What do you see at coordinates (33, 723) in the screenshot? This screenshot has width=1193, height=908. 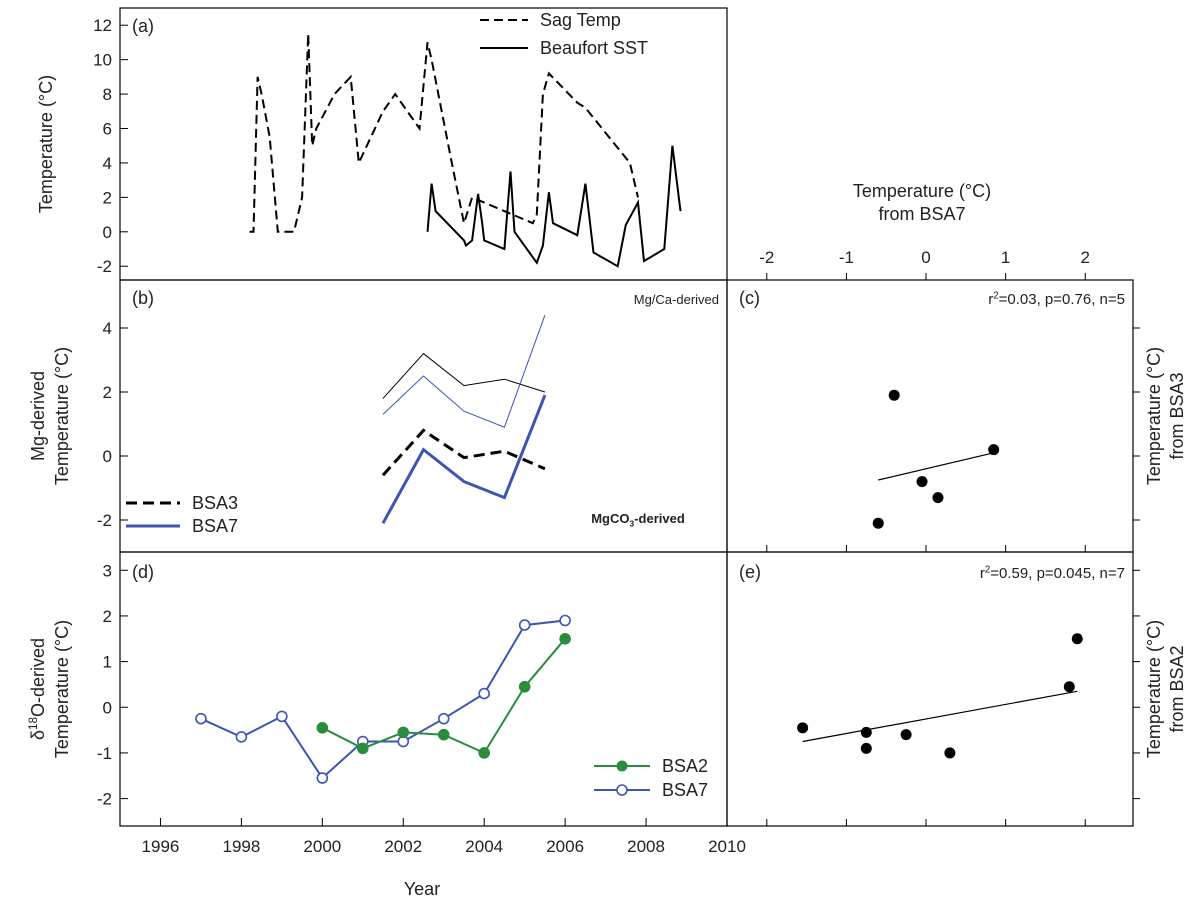 I see `panel-d-ylabel-line1-part-1: 18` at bounding box center [33, 723].